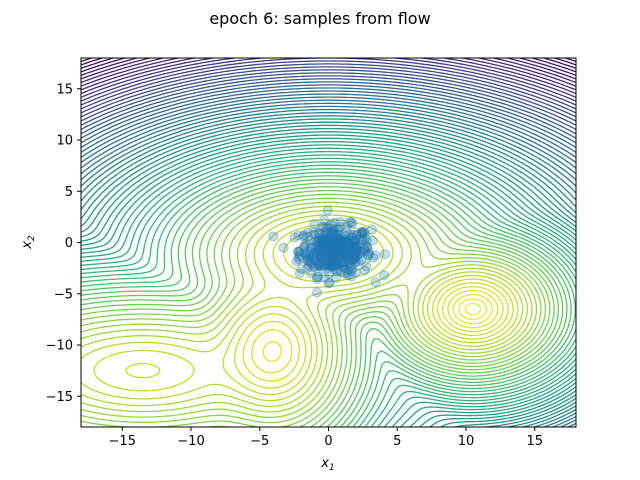 Image resolution: width=640 pixels, height=480 pixels. Describe the element at coordinates (122, 441) in the screenshot. I see `x-tick-label: −15` at that location.